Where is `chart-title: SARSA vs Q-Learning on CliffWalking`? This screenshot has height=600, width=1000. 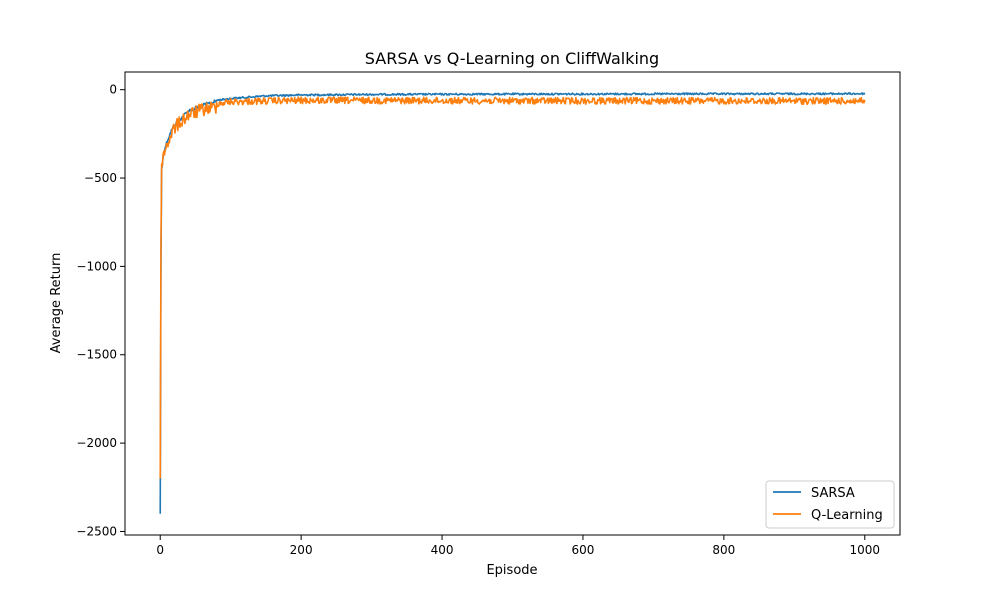 chart-title: SARSA vs Q-Learning on CliffWalking is located at coordinates (512, 58).